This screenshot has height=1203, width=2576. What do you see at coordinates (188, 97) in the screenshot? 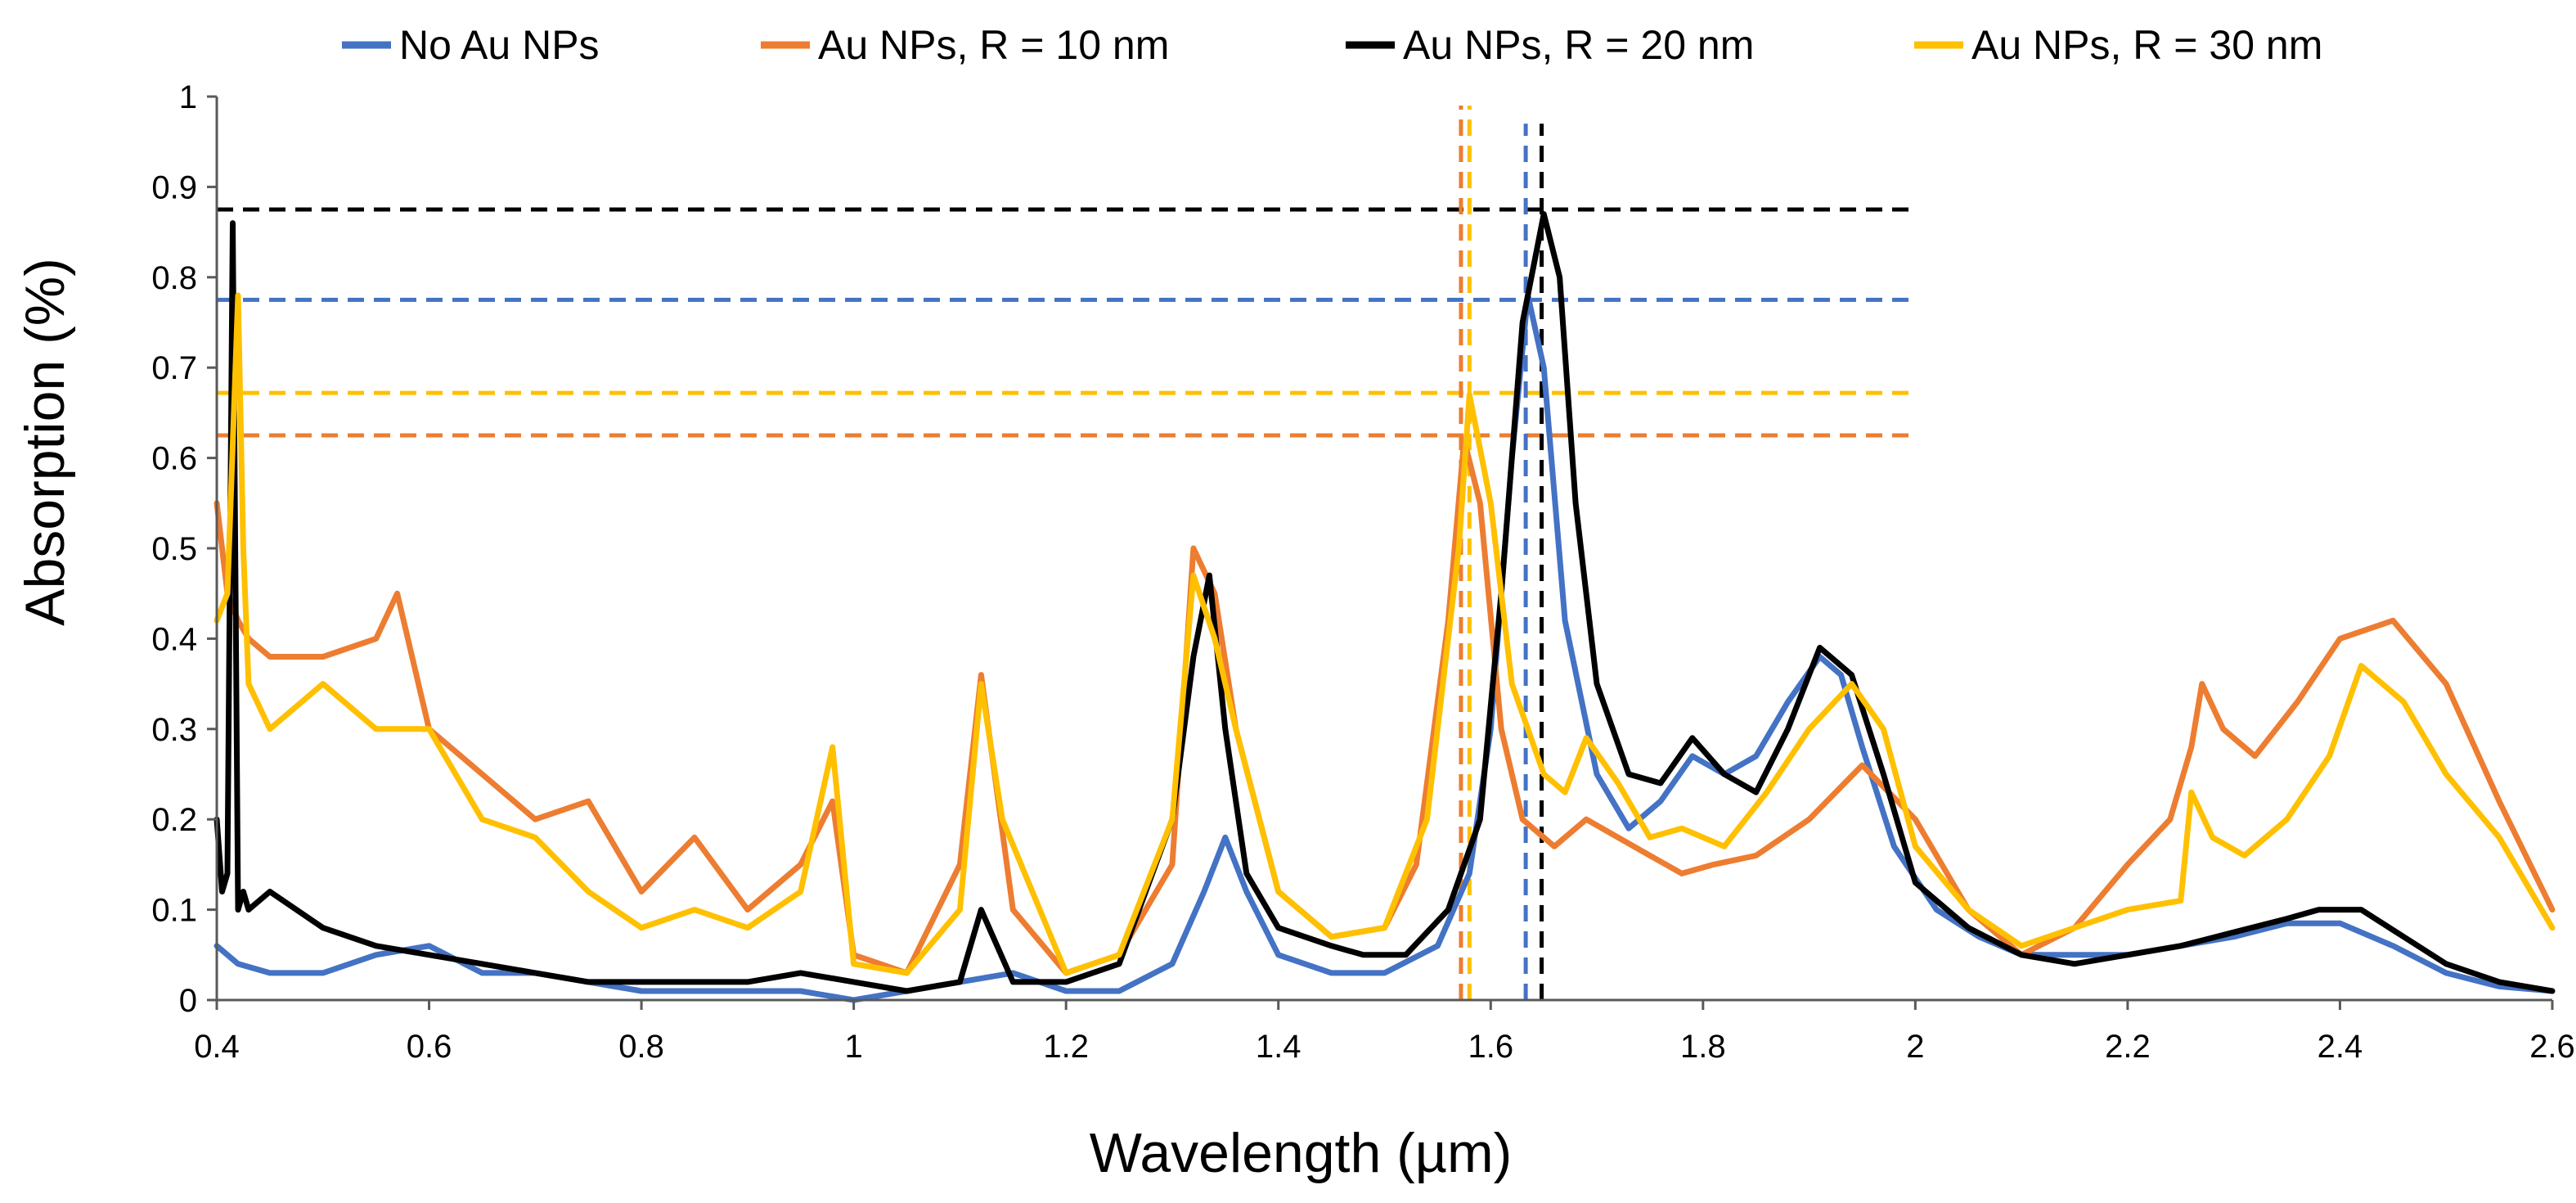
I see `y-tick-label: 1` at bounding box center [188, 97].